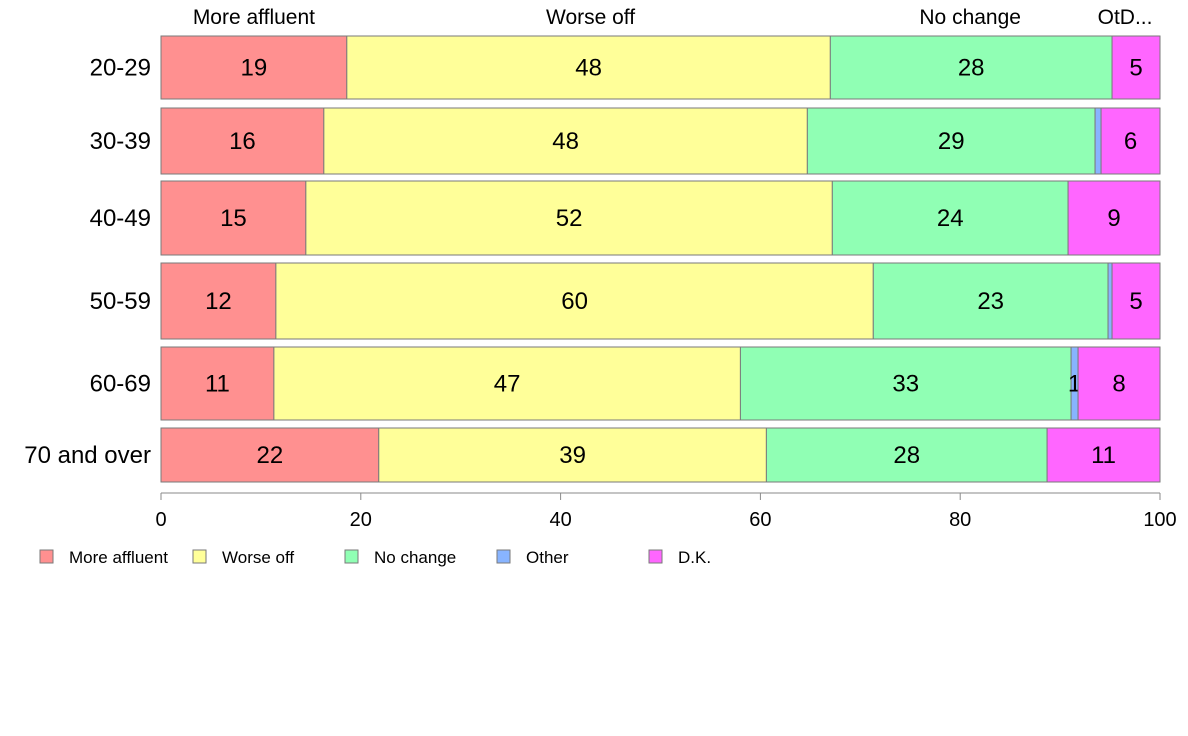 Image resolution: width=1188 pixels, height=736 pixels. Describe the element at coordinates (120, 68) in the screenshot. I see `category-label: 20-29` at that location.